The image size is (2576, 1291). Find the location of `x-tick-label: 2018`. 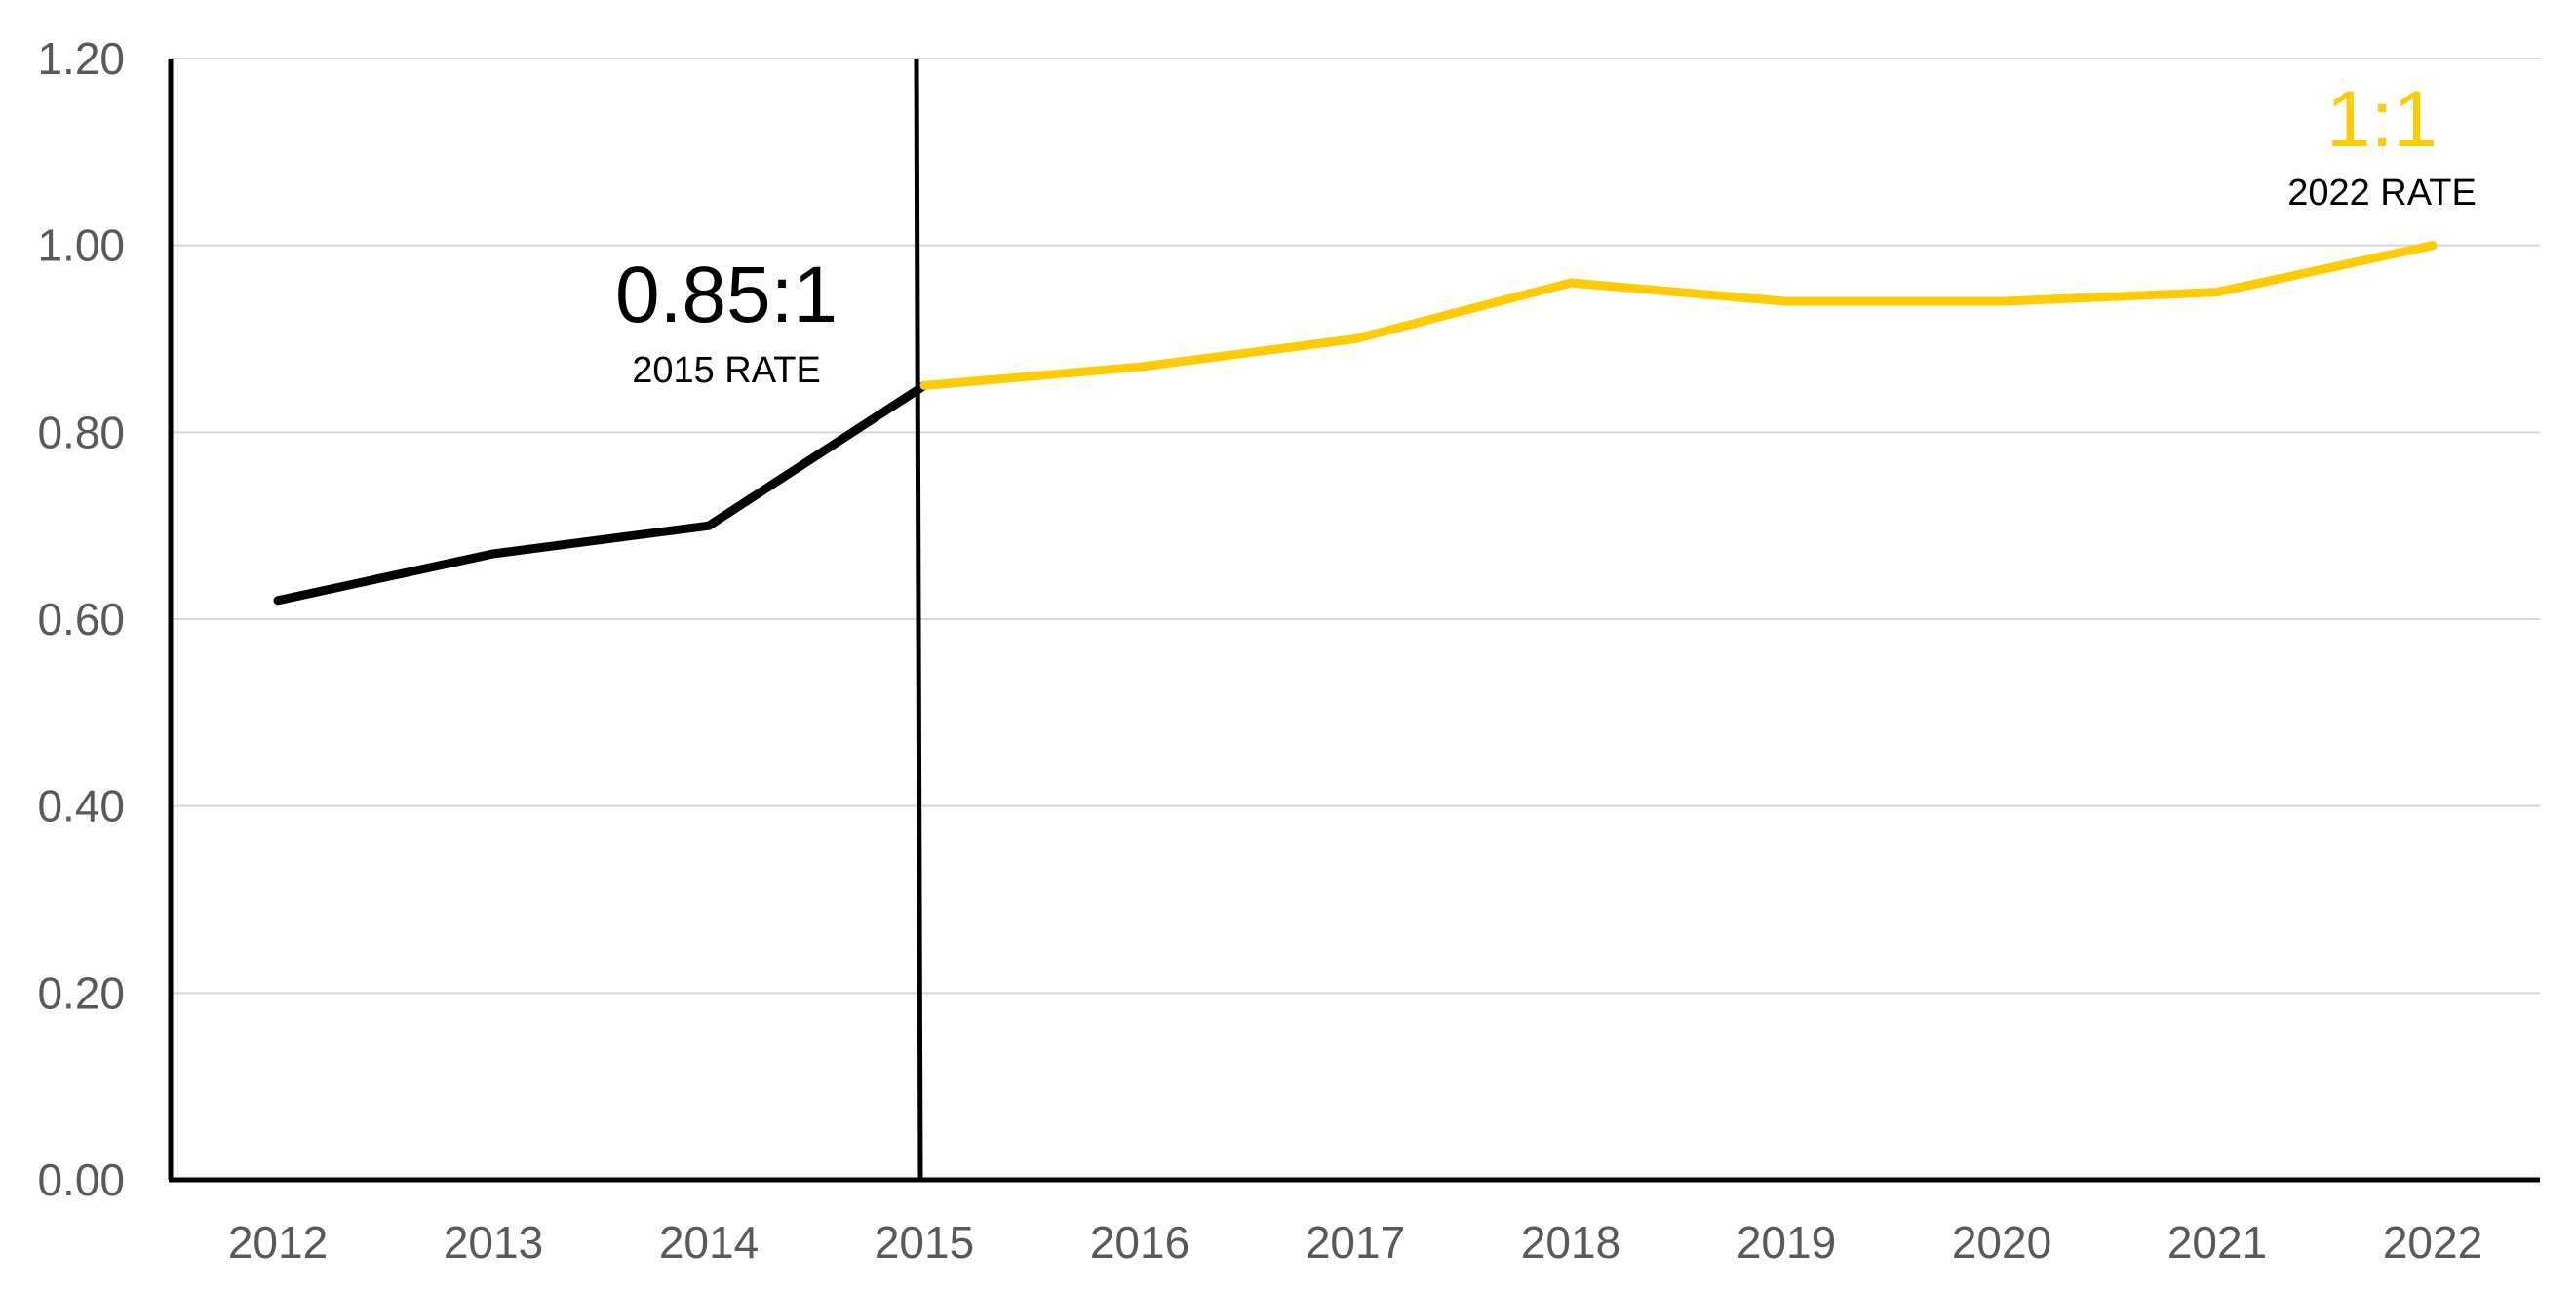

x-tick-label: 2018 is located at coordinates (1570, 1242).